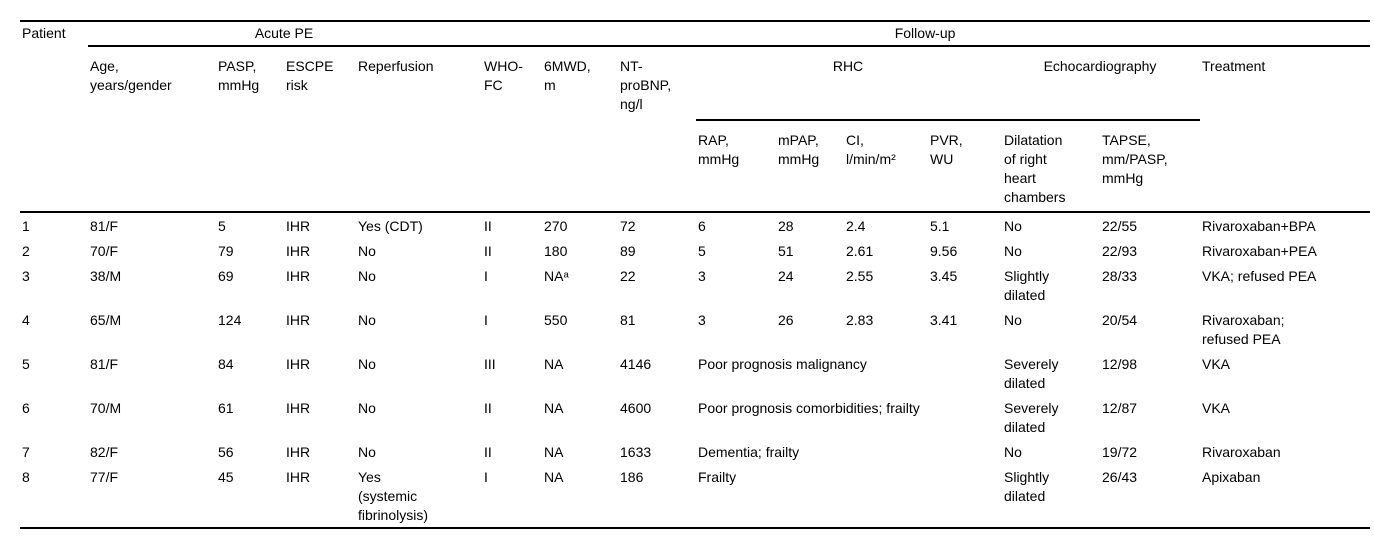 The width and height of the screenshot is (1374, 549). What do you see at coordinates (104, 452) in the screenshot?
I see `cell-age: 82/F` at bounding box center [104, 452].